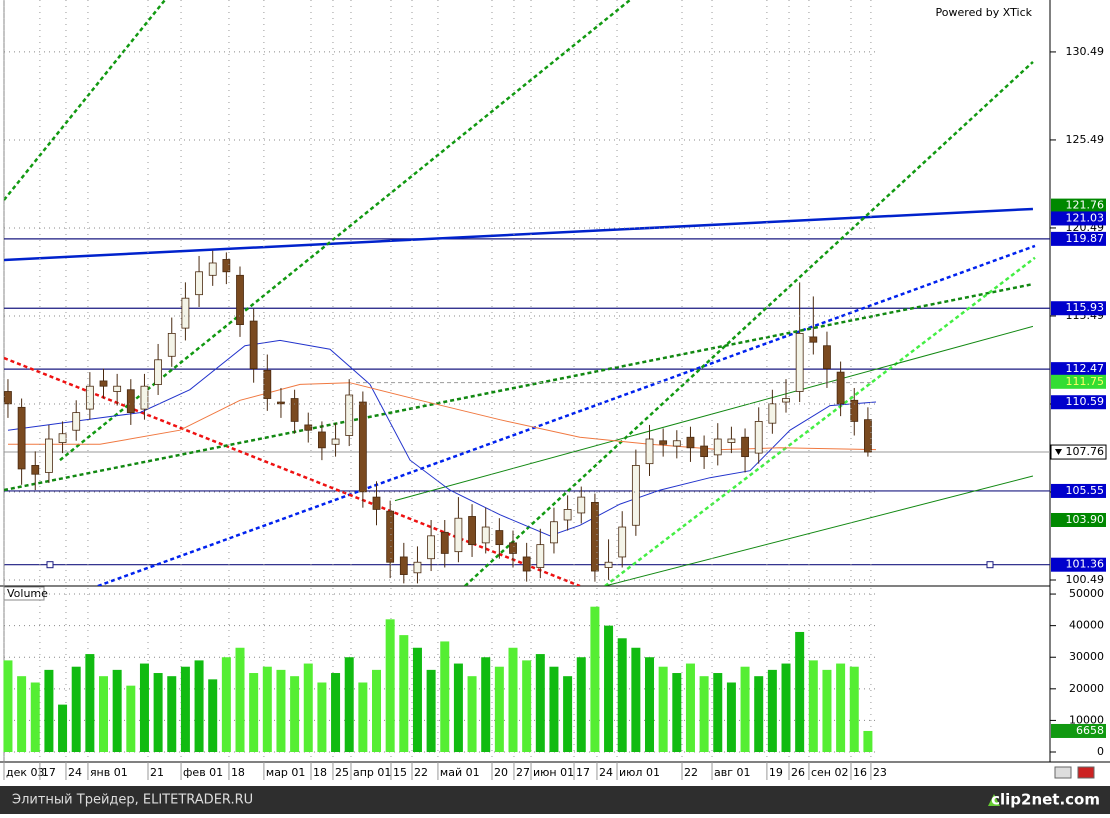 This screenshot has width=1110, height=818. Describe the element at coordinates (320, 772) in the screenshot. I see `x-tick-label: 18` at that location.